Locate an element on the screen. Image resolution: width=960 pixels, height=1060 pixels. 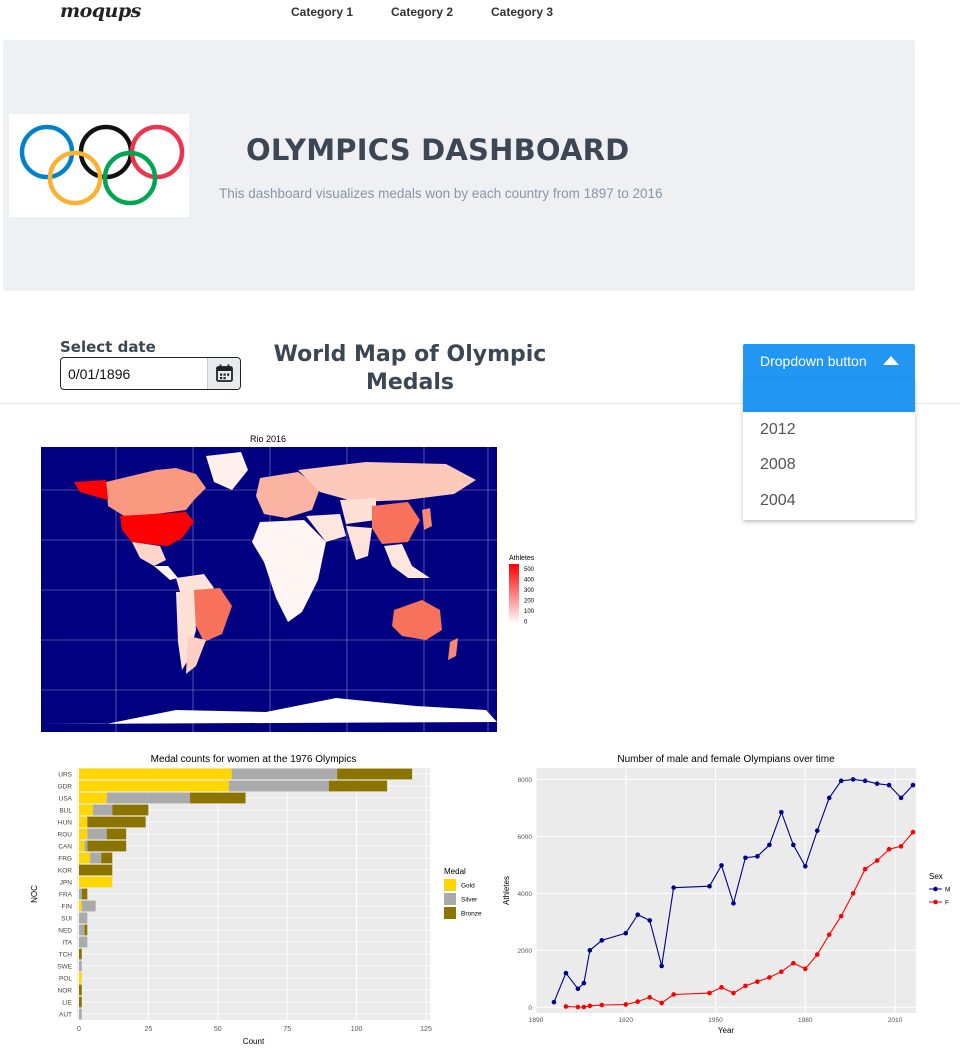
map-region-mexico is located at coordinates (149, 554).